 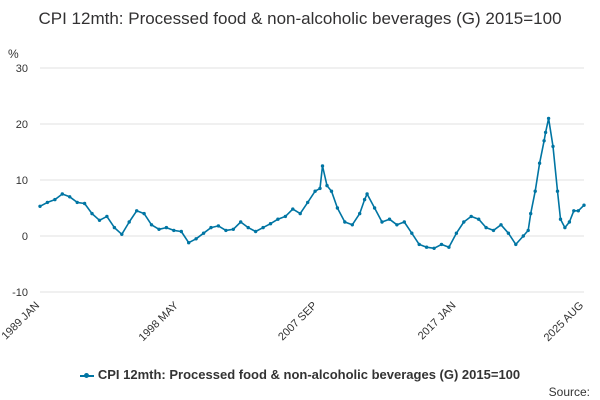 I want to click on legend-swatch, so click(x=86, y=375).